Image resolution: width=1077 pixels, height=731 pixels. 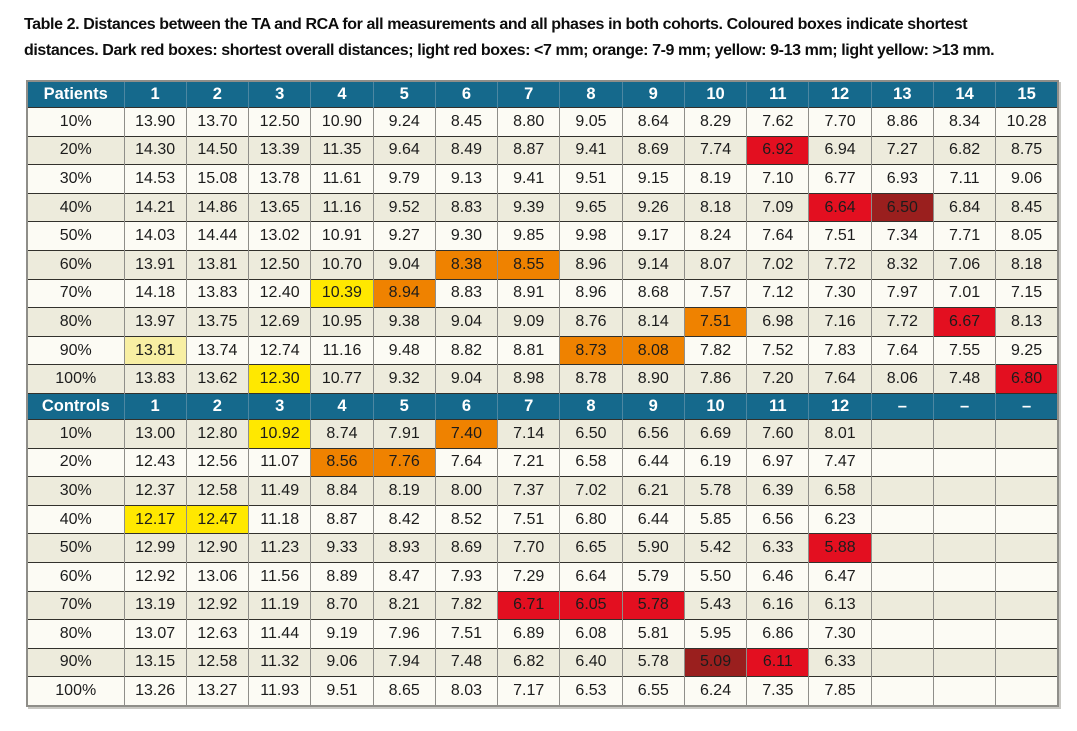 What do you see at coordinates (528, 548) in the screenshot?
I see `value-cell: 7.70` at bounding box center [528, 548].